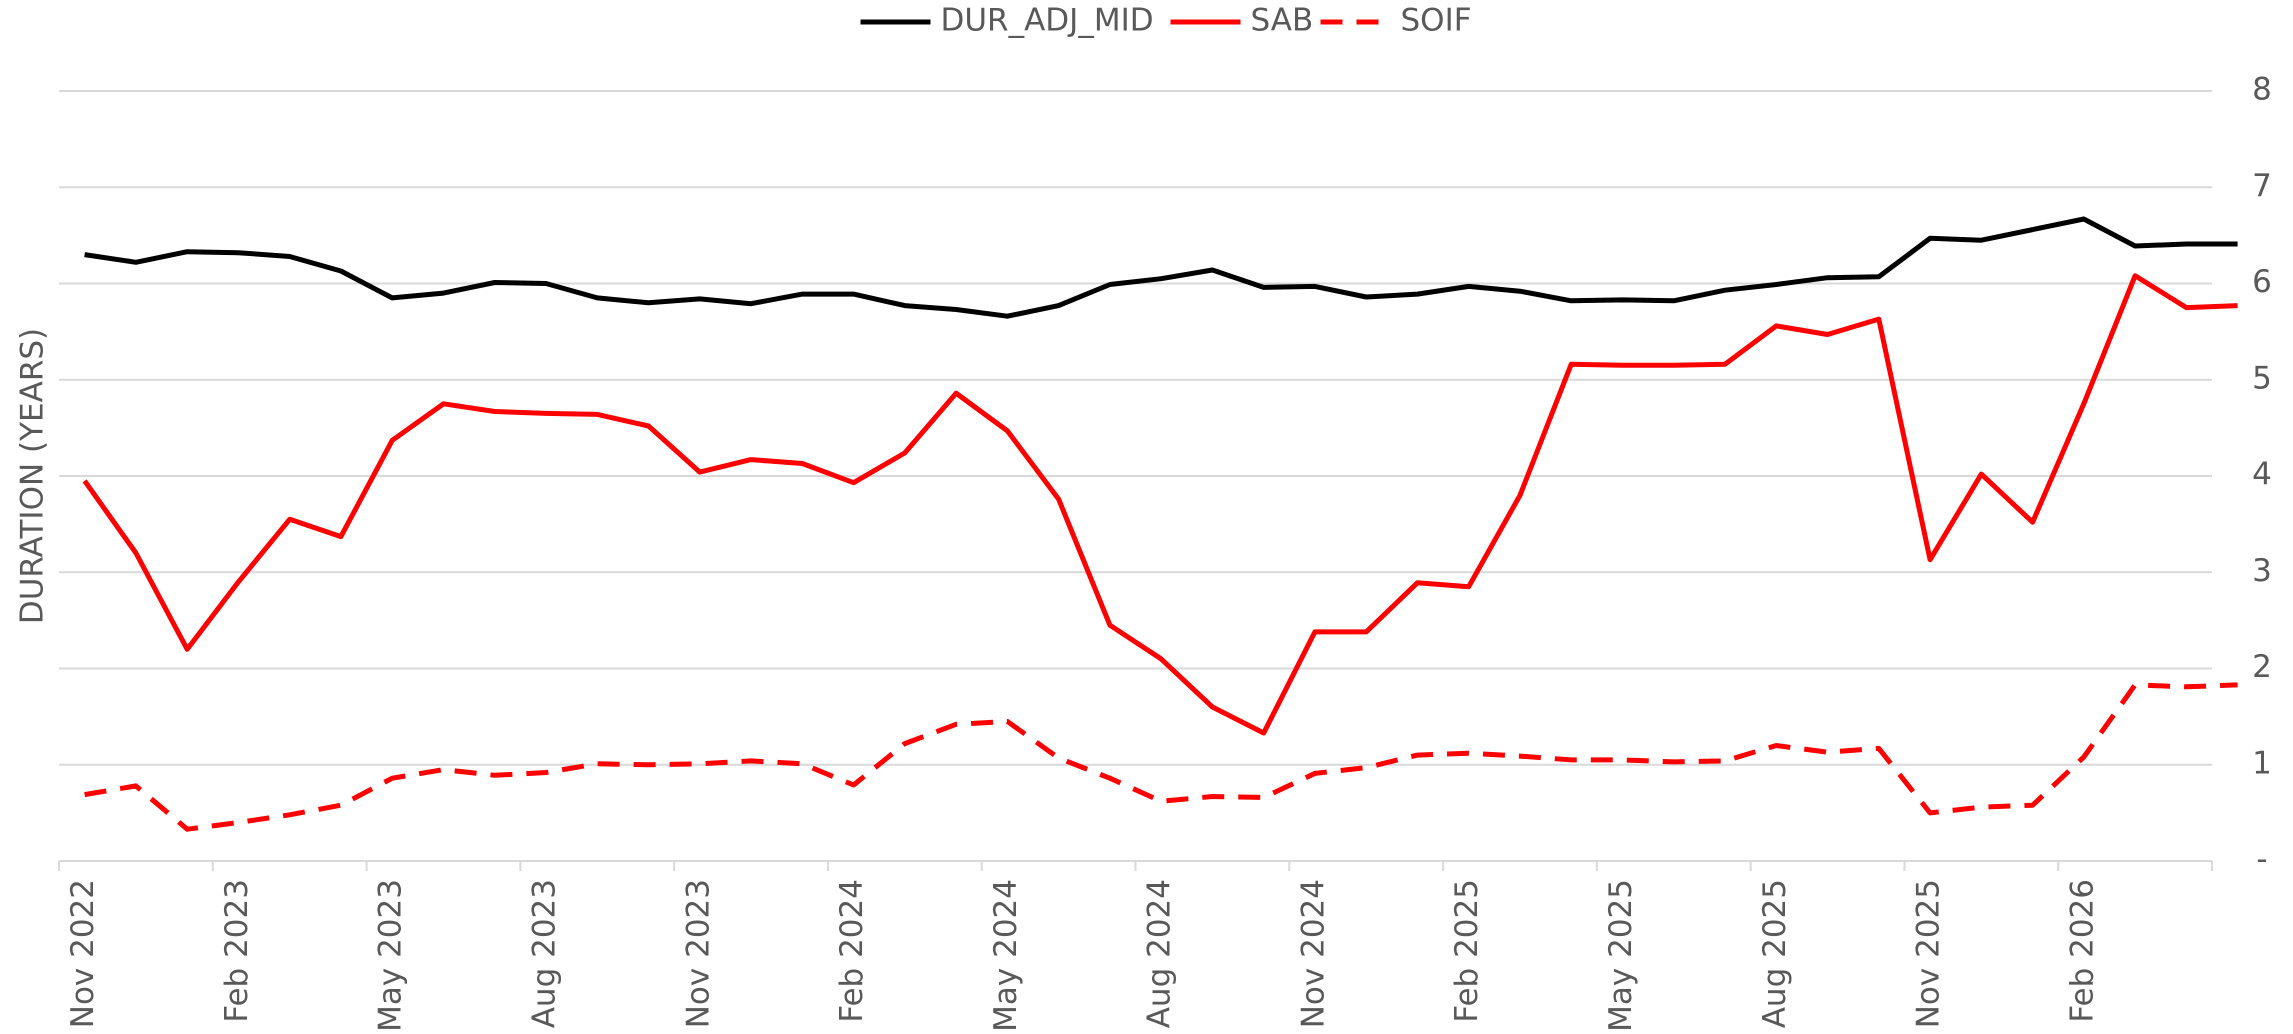 The image size is (2293, 1034). I want to click on x-tick-label: Aug 2024, so click(1160, 953).